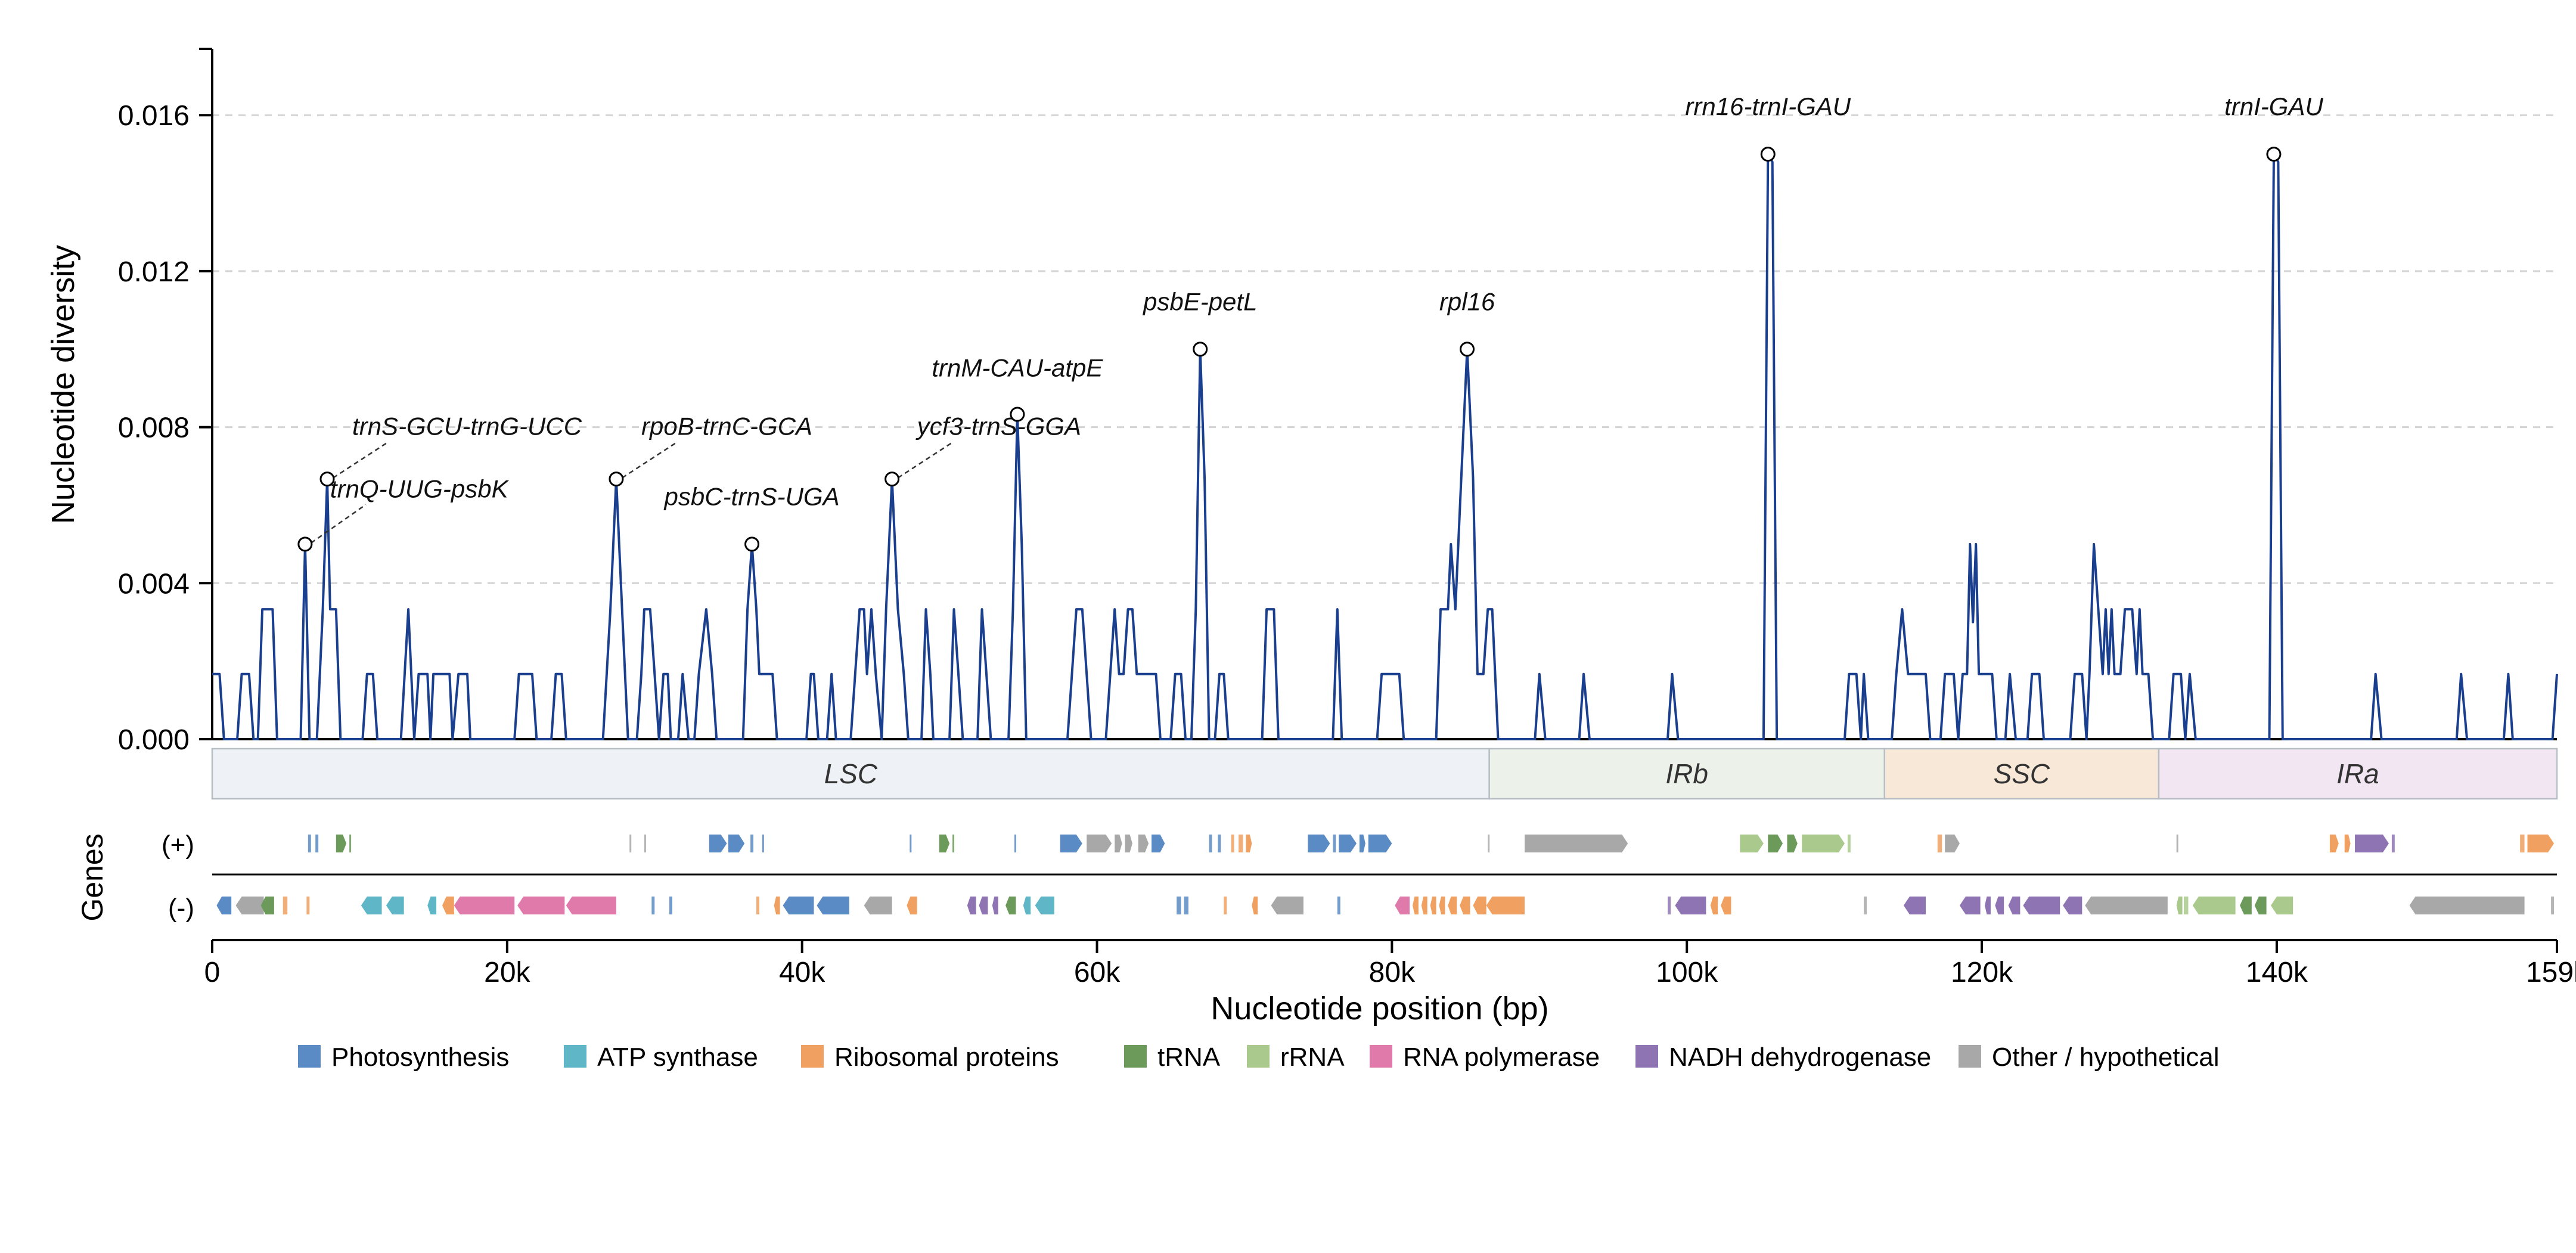  What do you see at coordinates (1380, 1008) in the screenshot?
I see `x-axis-label: Nucleotide position (bp)` at bounding box center [1380, 1008].